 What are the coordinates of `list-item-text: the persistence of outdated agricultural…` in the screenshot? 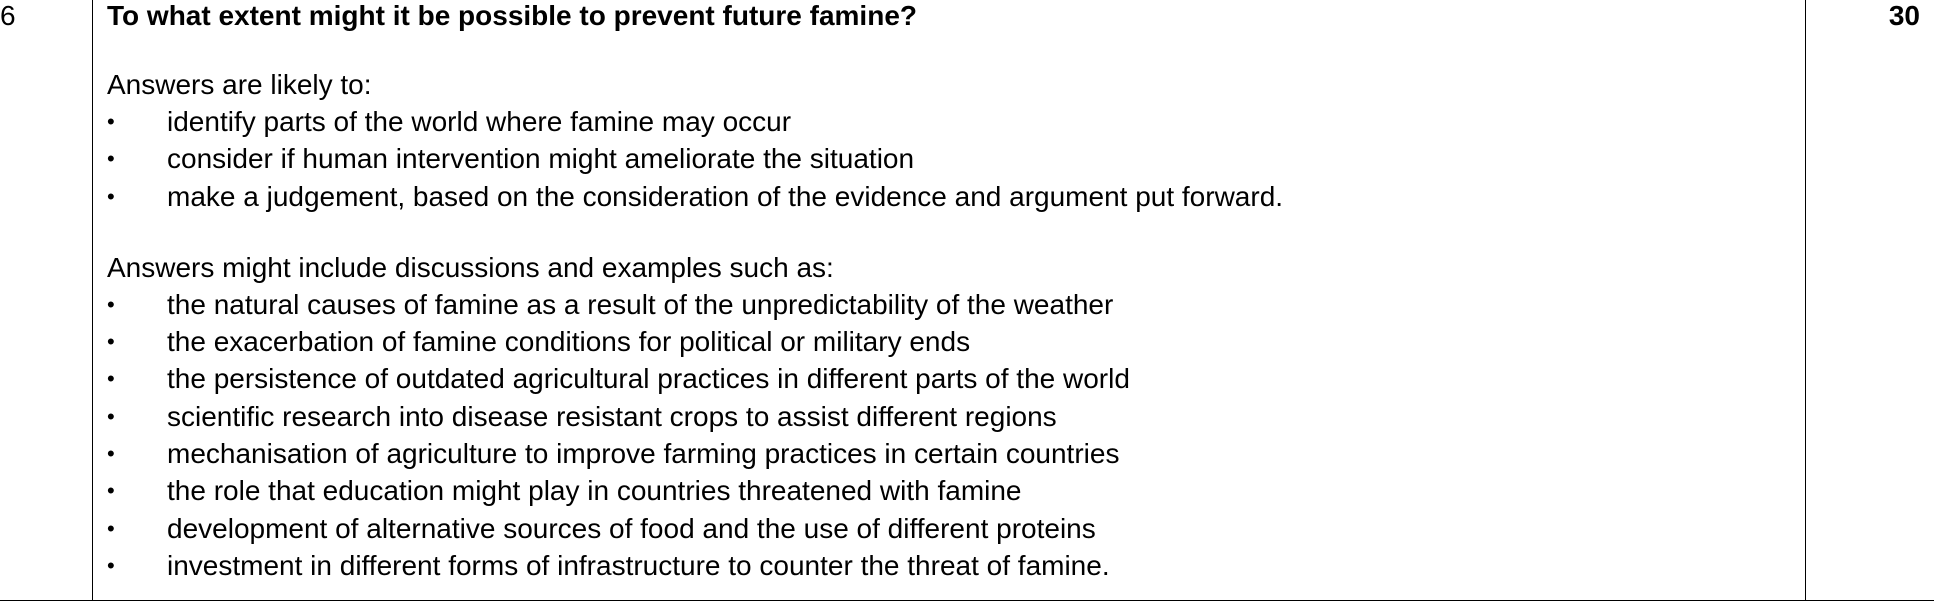 It's located at (648, 379).